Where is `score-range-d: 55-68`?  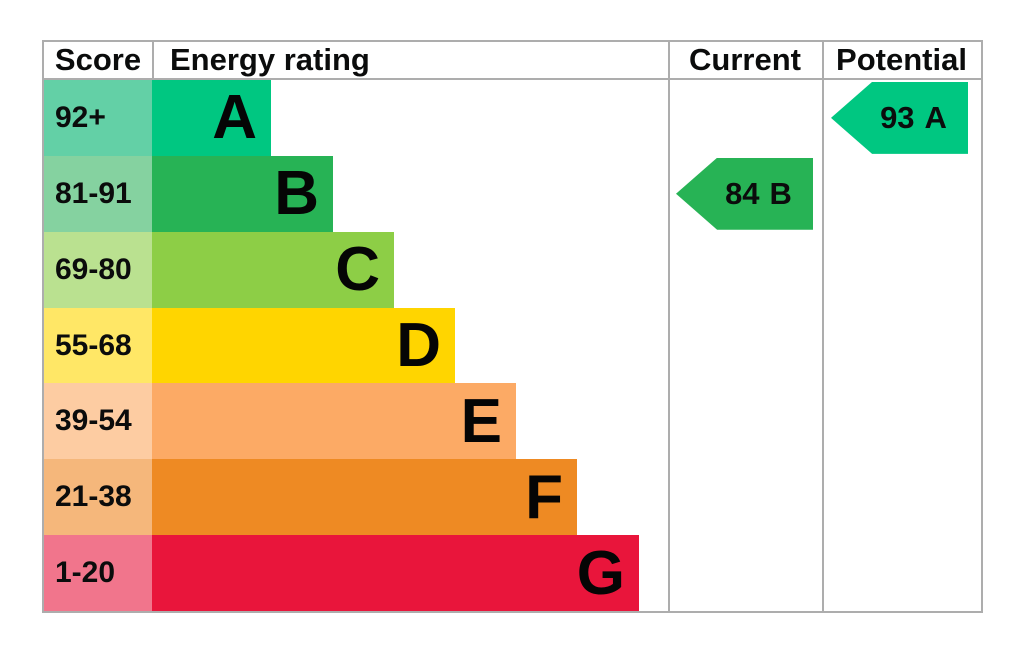
score-range-d: 55-68 is located at coordinates (98, 345).